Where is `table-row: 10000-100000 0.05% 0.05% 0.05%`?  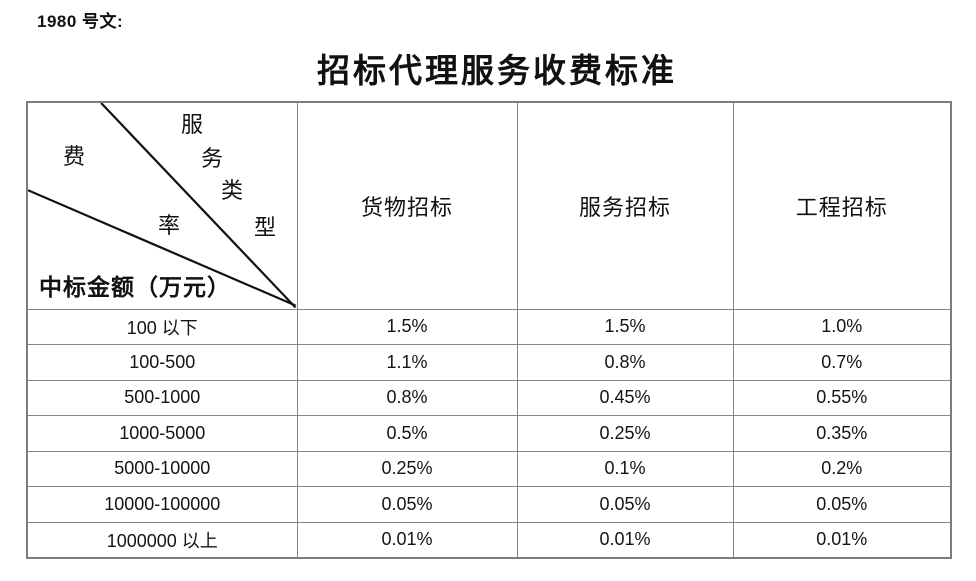
table-row: 10000-100000 0.05% 0.05% 0.05% is located at coordinates (489, 504).